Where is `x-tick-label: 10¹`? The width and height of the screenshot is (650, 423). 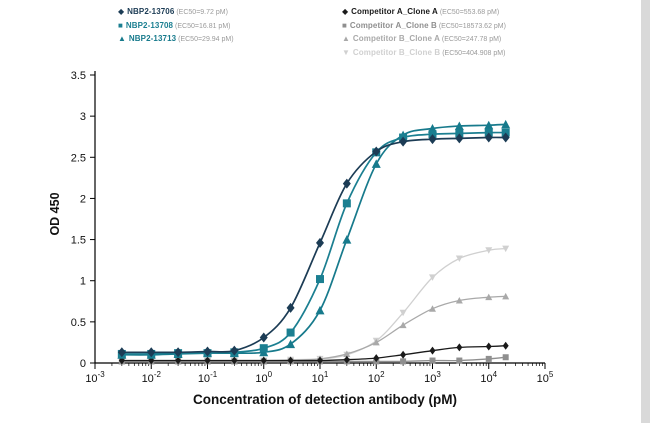
x-tick-label: 10¹ is located at coordinates (320, 377).